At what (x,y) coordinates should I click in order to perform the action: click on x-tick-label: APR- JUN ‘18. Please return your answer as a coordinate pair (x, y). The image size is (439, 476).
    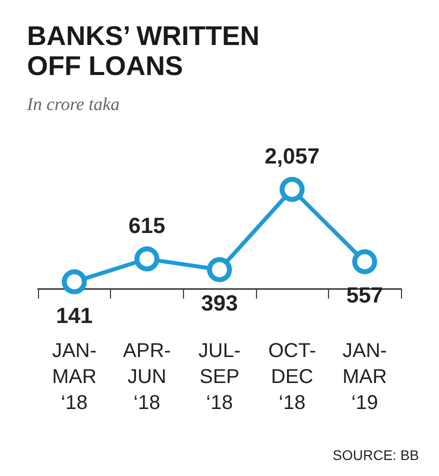
    Looking at the image, I should click on (147, 377).